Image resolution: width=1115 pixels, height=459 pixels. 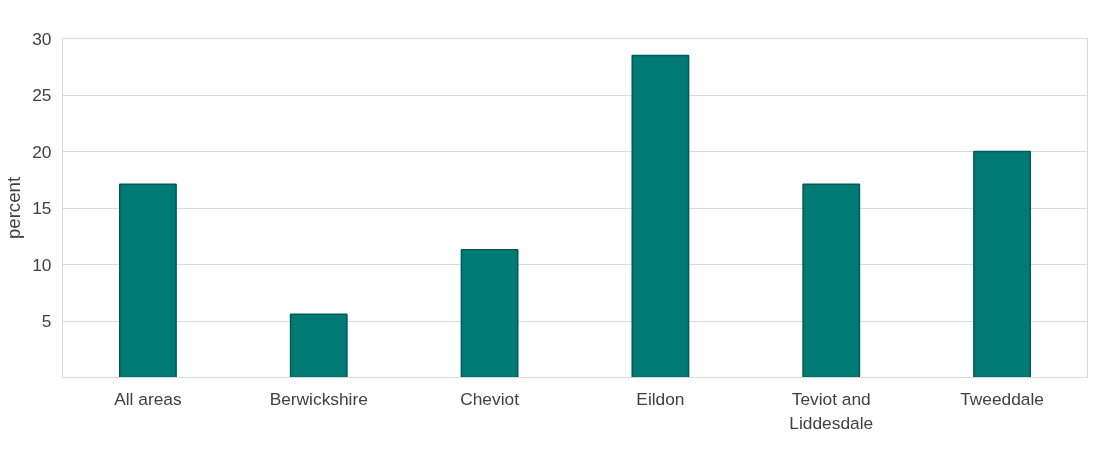 I want to click on y-tick-label: 30, so click(x=42, y=38).